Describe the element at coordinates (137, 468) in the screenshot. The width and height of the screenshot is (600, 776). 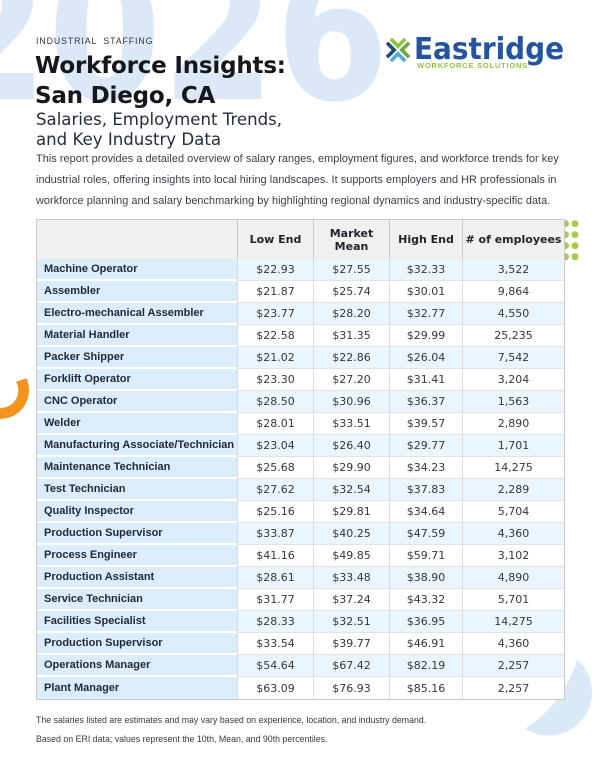
I see `row-role: Maintenance Technician` at that location.